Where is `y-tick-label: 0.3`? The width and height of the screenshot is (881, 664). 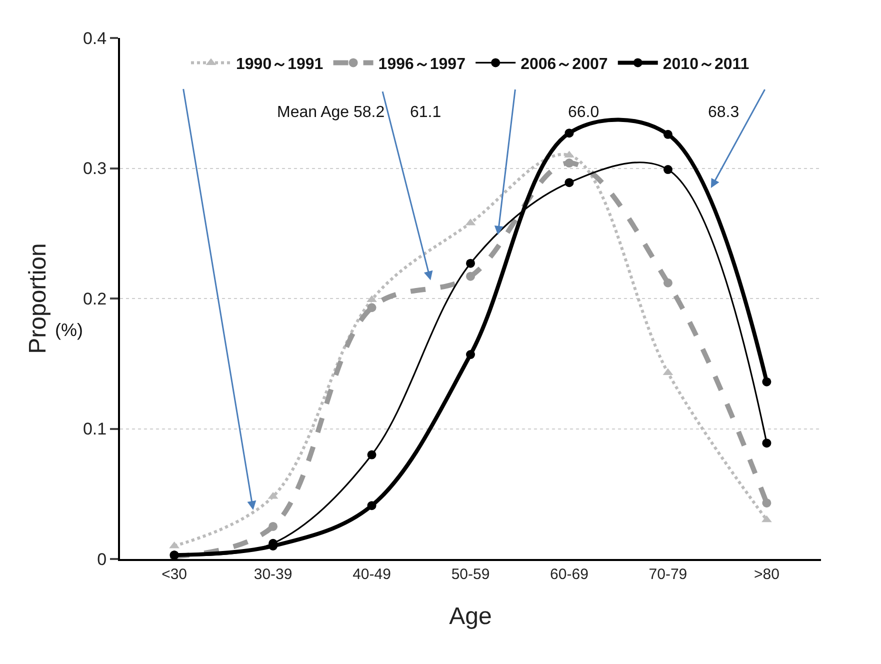
y-tick-label: 0.3 is located at coordinates (94, 168).